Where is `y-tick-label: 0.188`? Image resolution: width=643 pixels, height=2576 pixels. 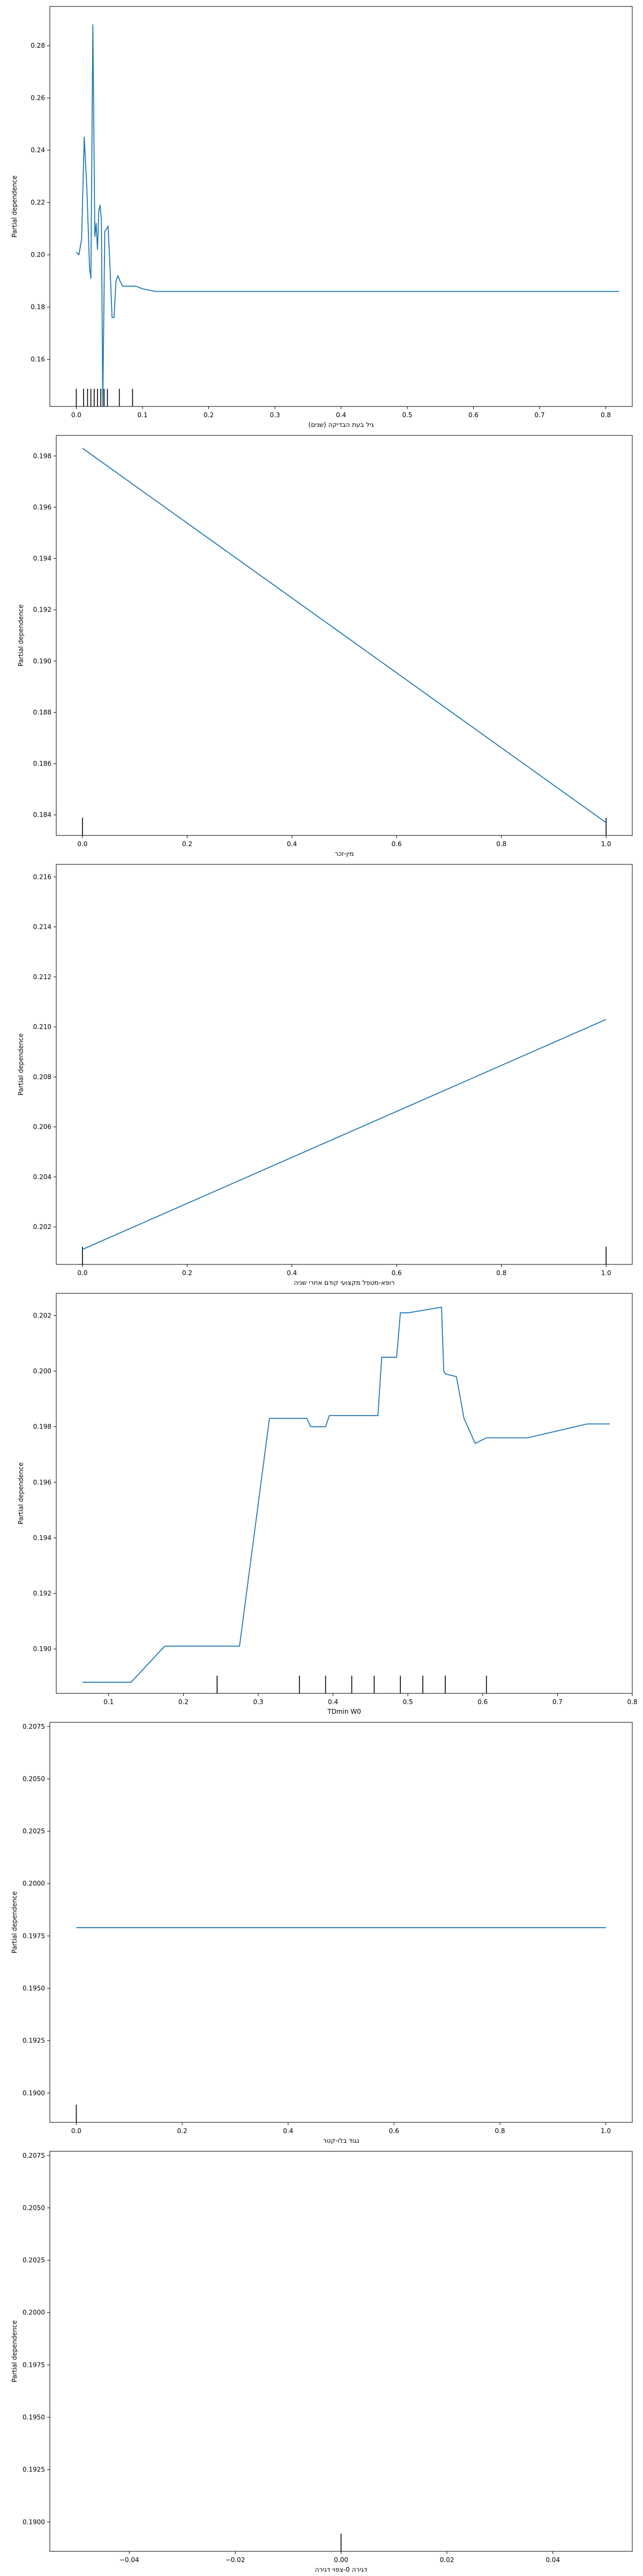 y-tick-label: 0.188 is located at coordinates (42, 712).